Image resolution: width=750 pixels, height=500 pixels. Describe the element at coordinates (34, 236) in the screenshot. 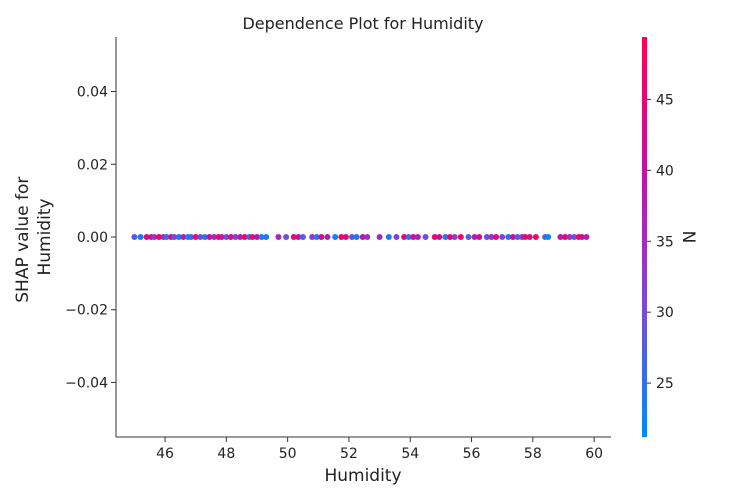

I see `y-axis-label: SHAP value for Humidity` at that location.